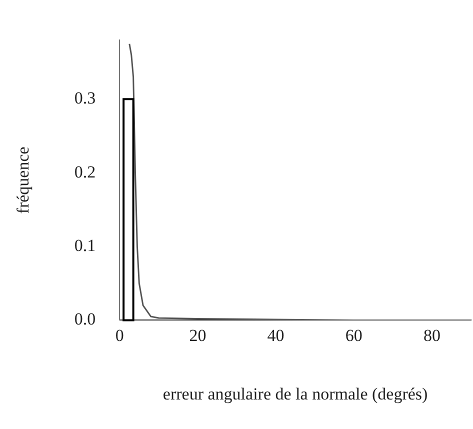  What do you see at coordinates (119, 335) in the screenshot?
I see `x-tick-label: 0` at bounding box center [119, 335].